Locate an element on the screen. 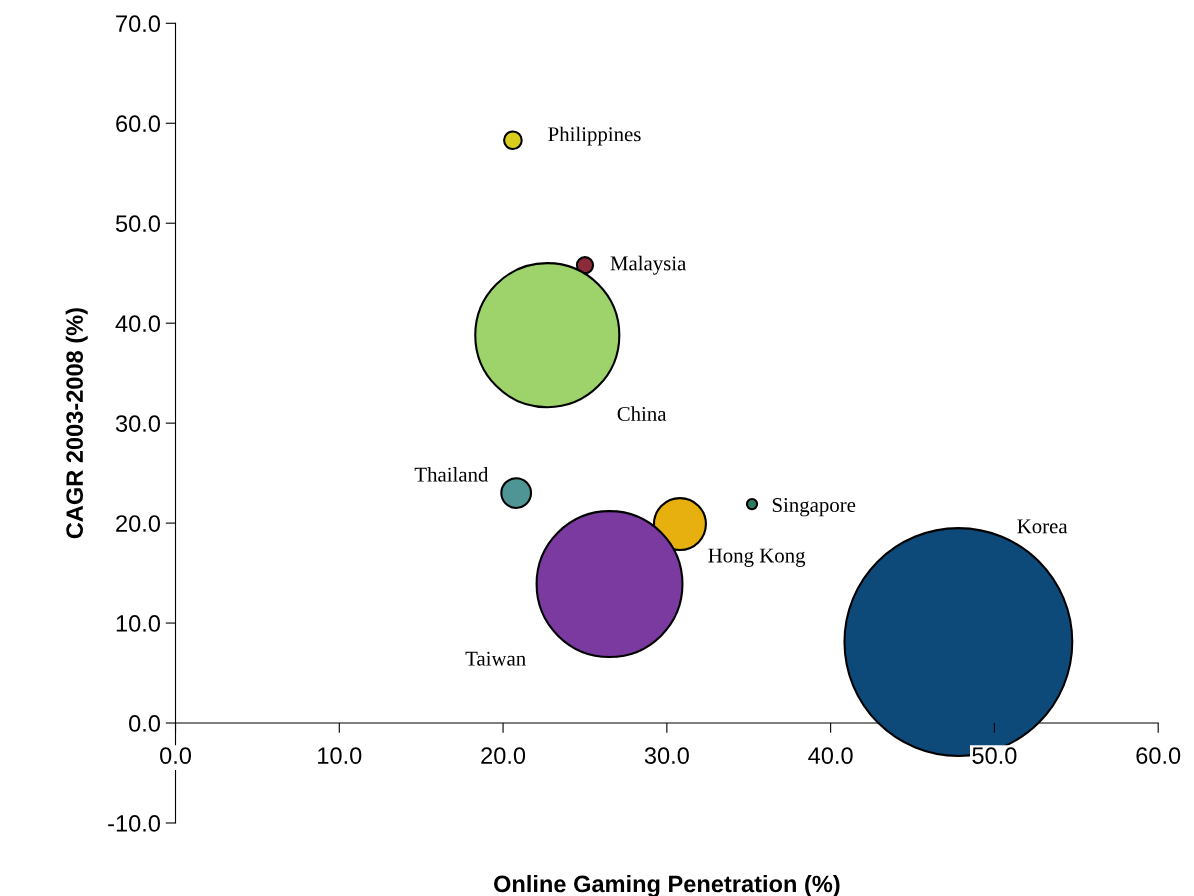 The image size is (1194, 896). y-tick-label: 70.0 is located at coordinates (138, 24).